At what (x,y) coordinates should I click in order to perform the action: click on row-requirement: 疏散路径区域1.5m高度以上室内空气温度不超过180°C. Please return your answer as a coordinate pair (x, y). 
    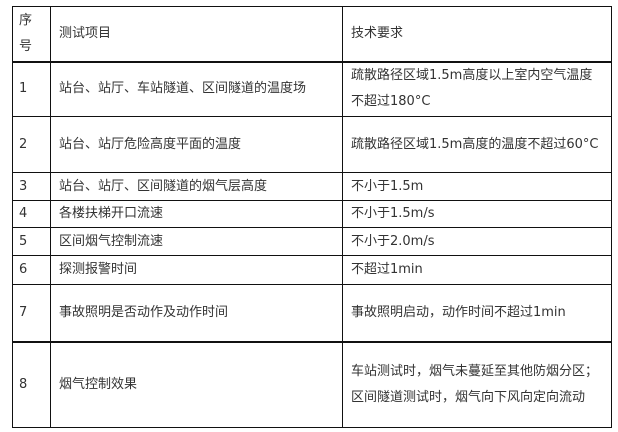
    Looking at the image, I should click on (477, 89).